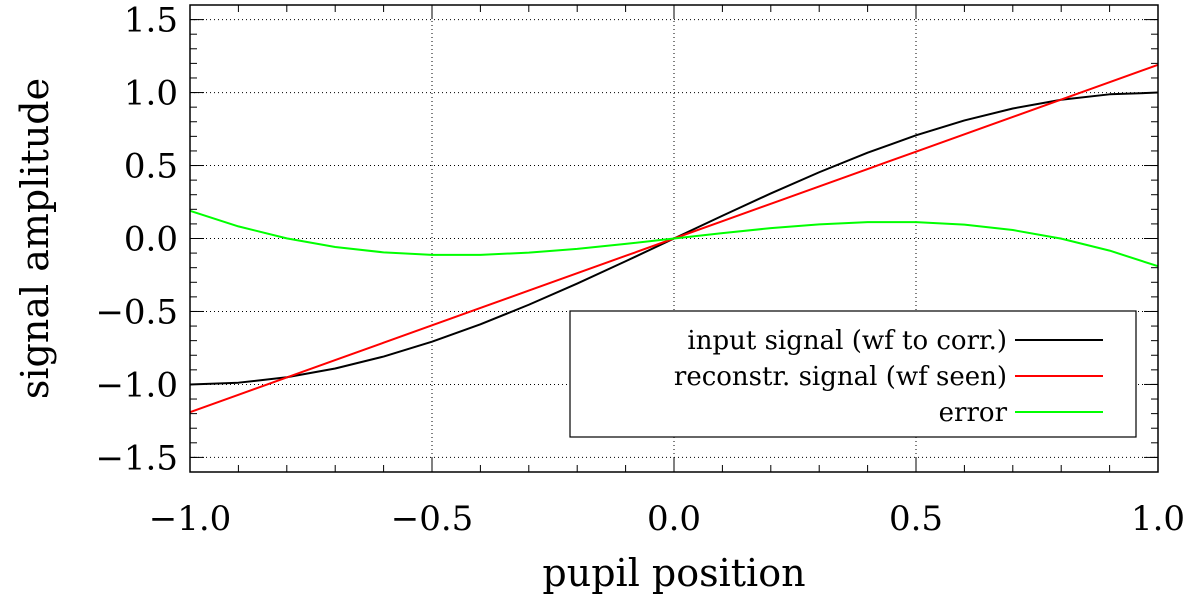 This screenshot has height=605, width=1200. I want to click on y-tick-label: −1.0, so click(136, 385).